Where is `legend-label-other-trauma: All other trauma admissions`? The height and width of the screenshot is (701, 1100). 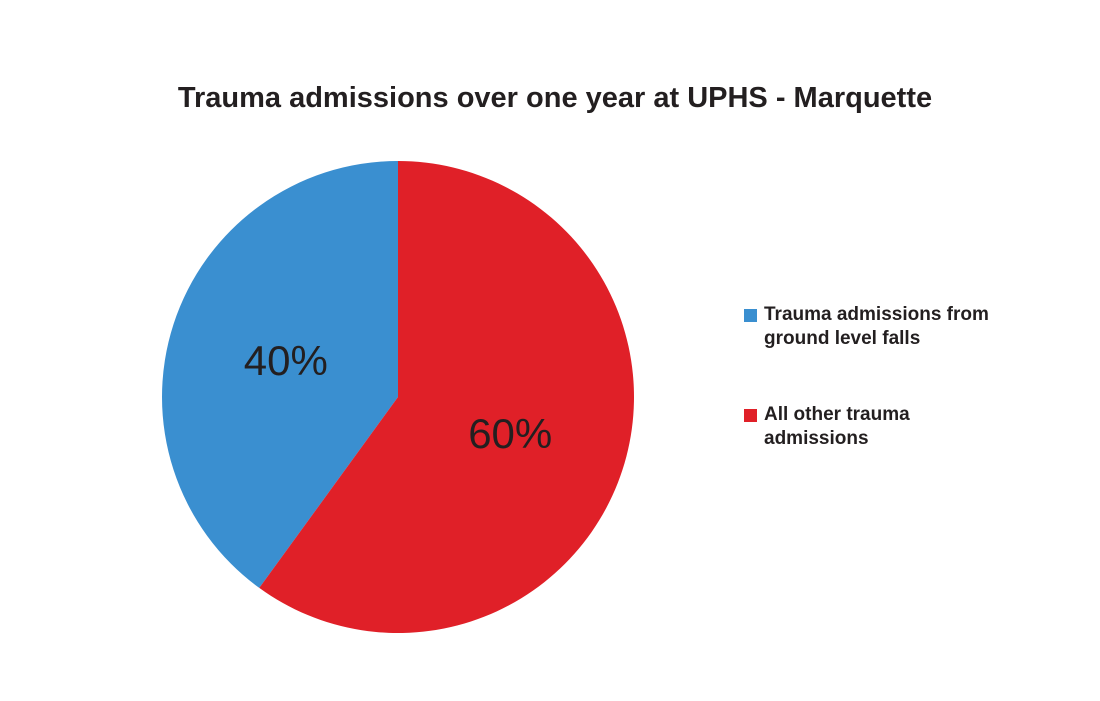 legend-label-other-trauma: All other trauma admissions is located at coordinates (837, 426).